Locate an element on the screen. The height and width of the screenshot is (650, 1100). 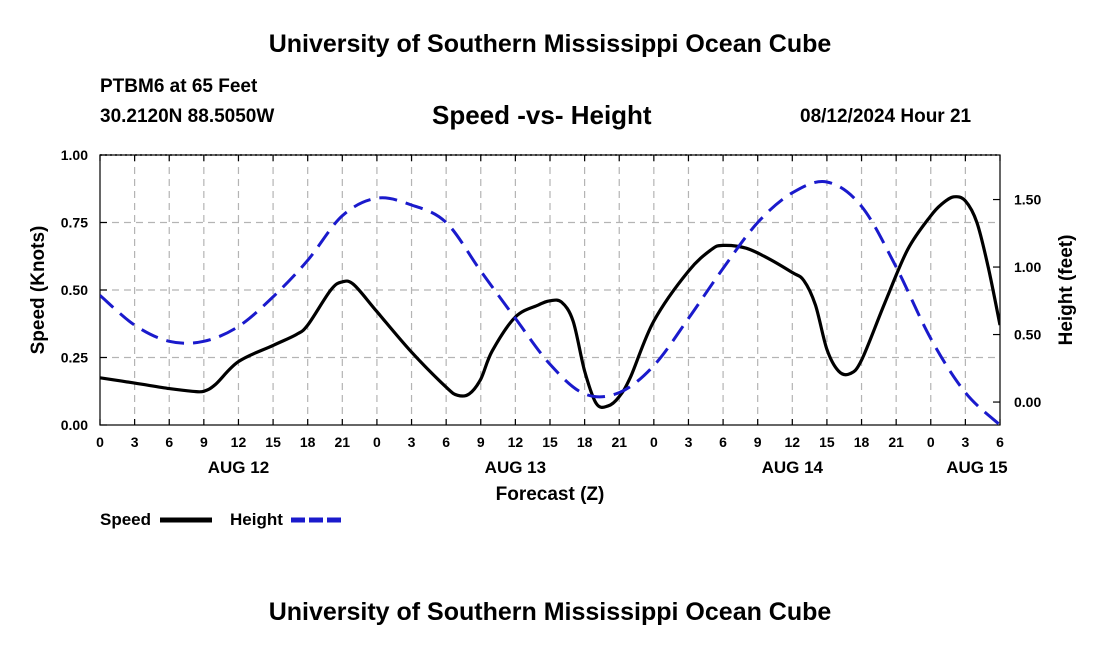
y-axis-label-right: Height (feet) is located at coordinates (1066, 290).